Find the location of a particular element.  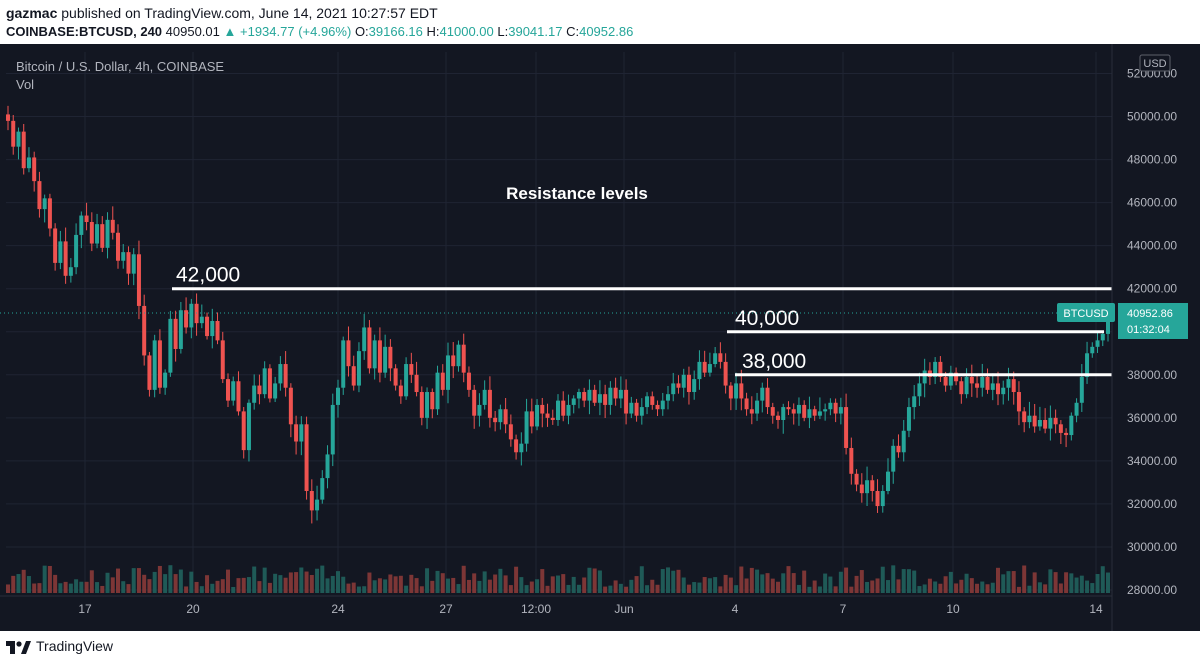

footer: TradingView is located at coordinates (600, 647).